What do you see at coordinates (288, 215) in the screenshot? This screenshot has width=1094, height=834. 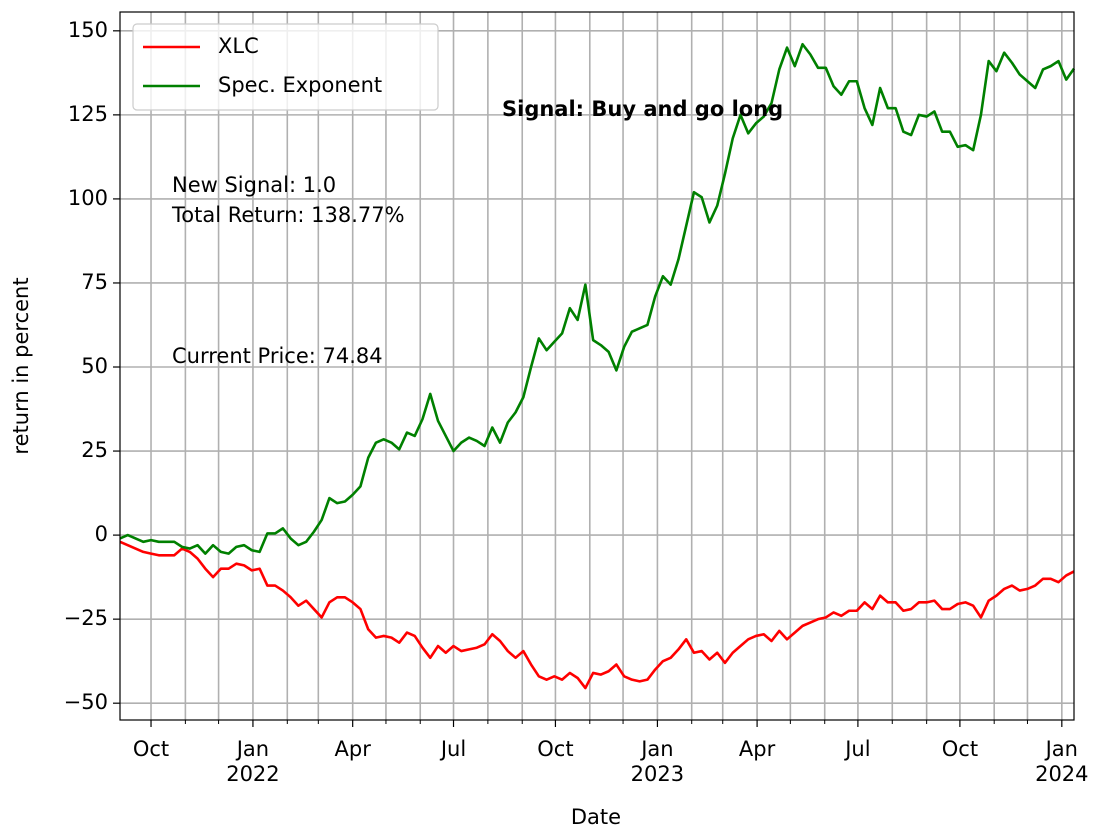 I see `annotation: Total Return: 138.77%` at bounding box center [288, 215].